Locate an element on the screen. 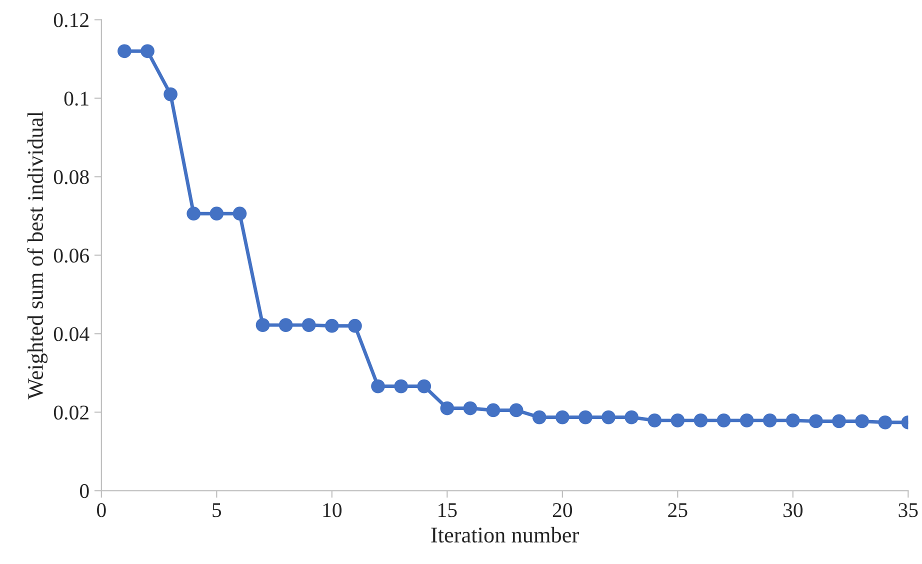 Image resolution: width=922 pixels, height=564 pixels. y-axis-title: Weighted sum of best individual is located at coordinates (37, 256).